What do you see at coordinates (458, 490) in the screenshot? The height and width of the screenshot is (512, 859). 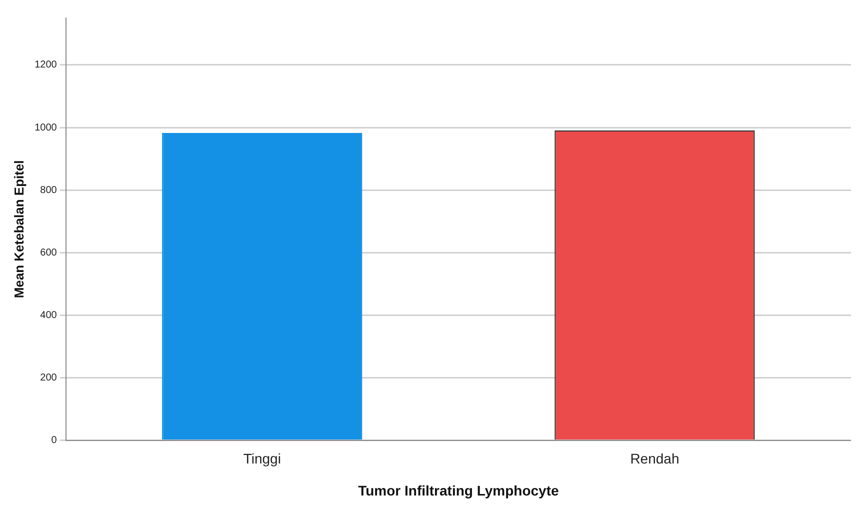 I see `x-axis-title: Tumor Infiltrating Lymphocyte` at bounding box center [458, 490].